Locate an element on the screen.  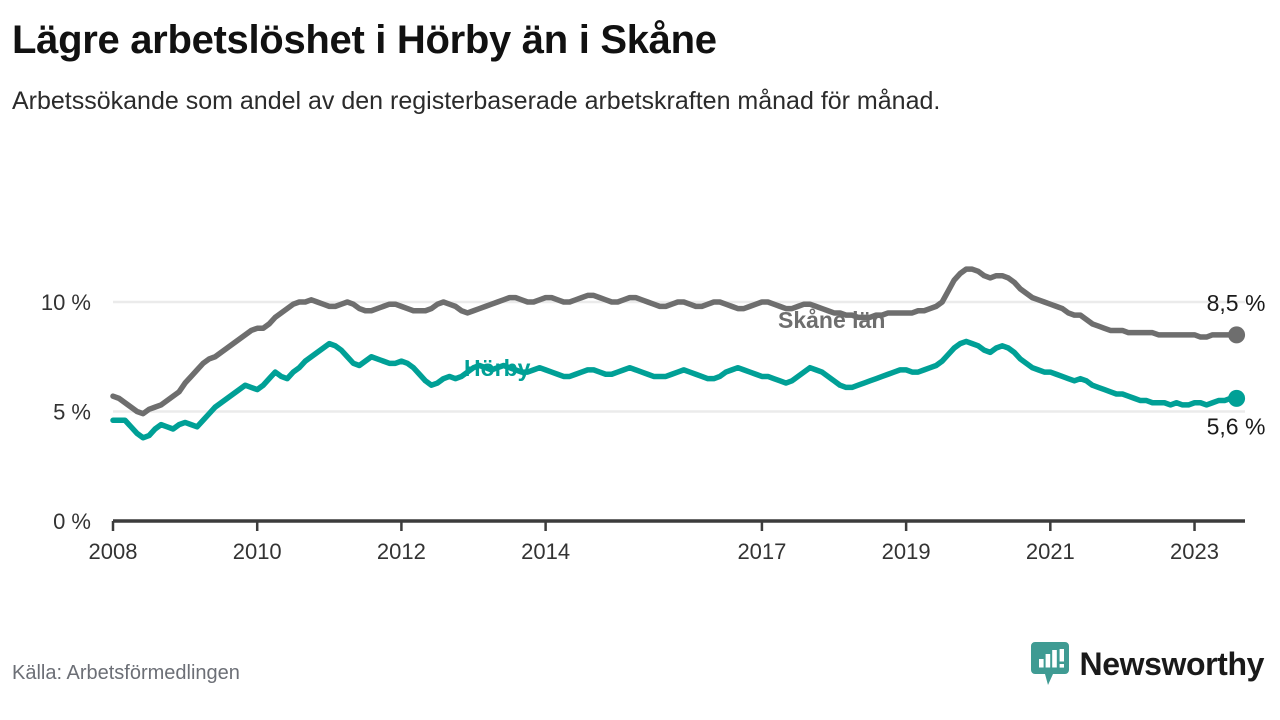
x-axis-tick-label: 2023 is located at coordinates (1194, 551).